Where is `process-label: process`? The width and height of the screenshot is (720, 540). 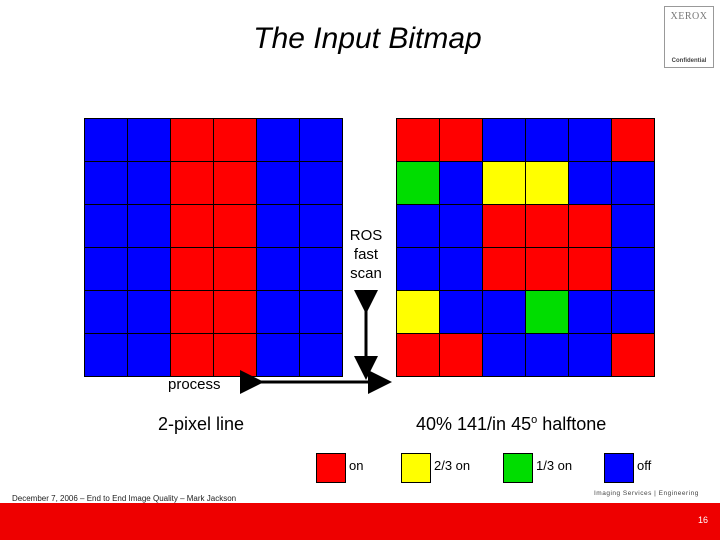 process-label: process is located at coordinates (194, 384).